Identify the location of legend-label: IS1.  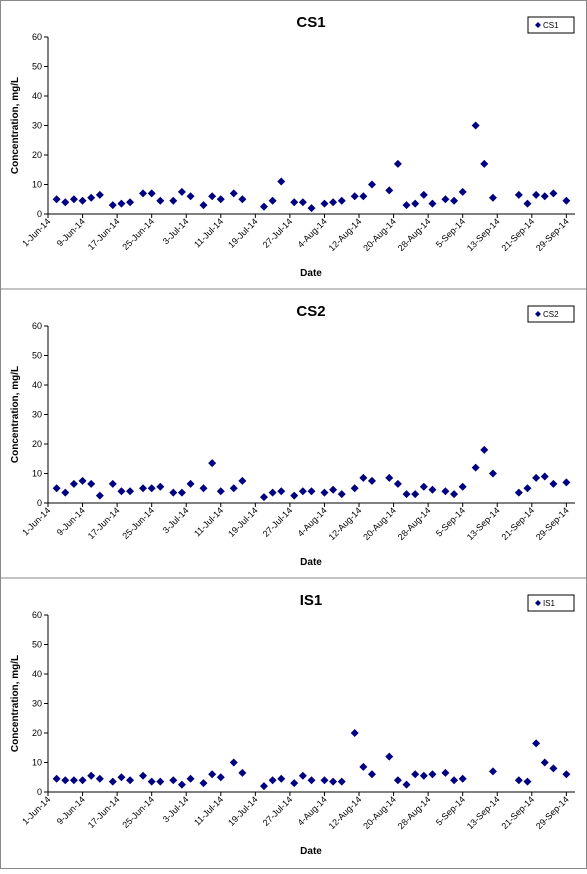
(549, 603).